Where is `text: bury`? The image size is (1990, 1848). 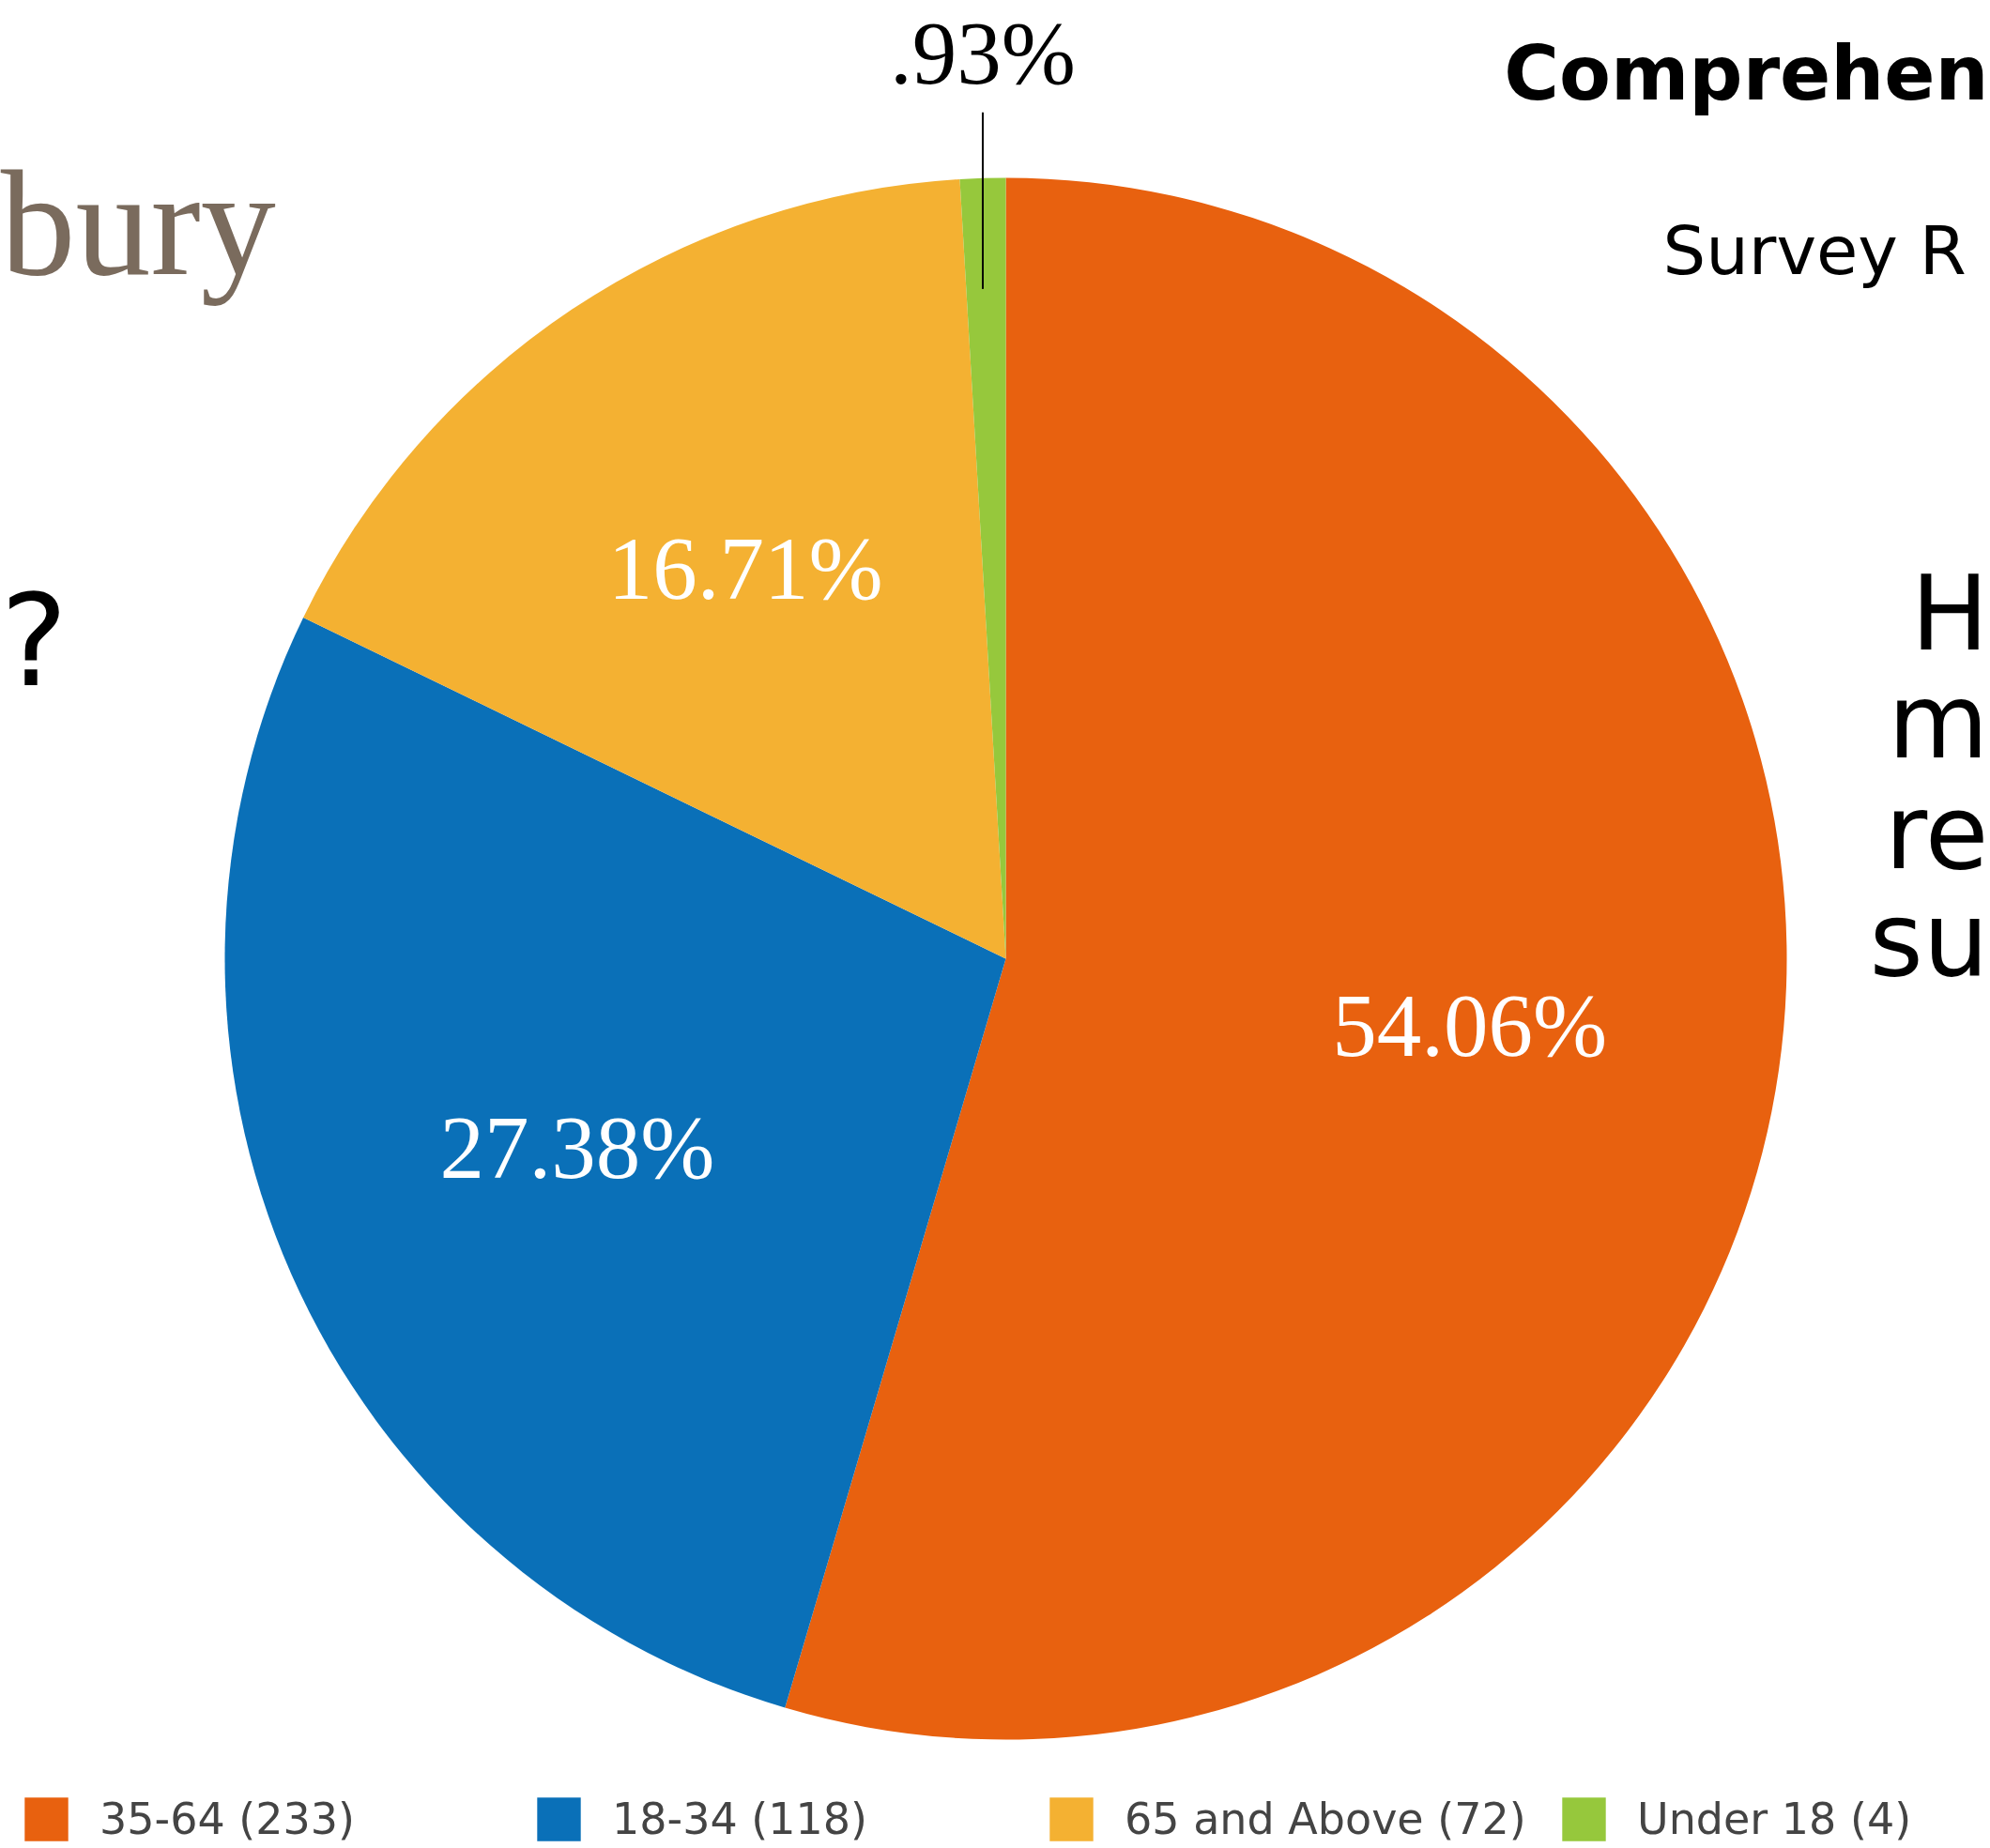
text: bury is located at coordinates (138, 223).